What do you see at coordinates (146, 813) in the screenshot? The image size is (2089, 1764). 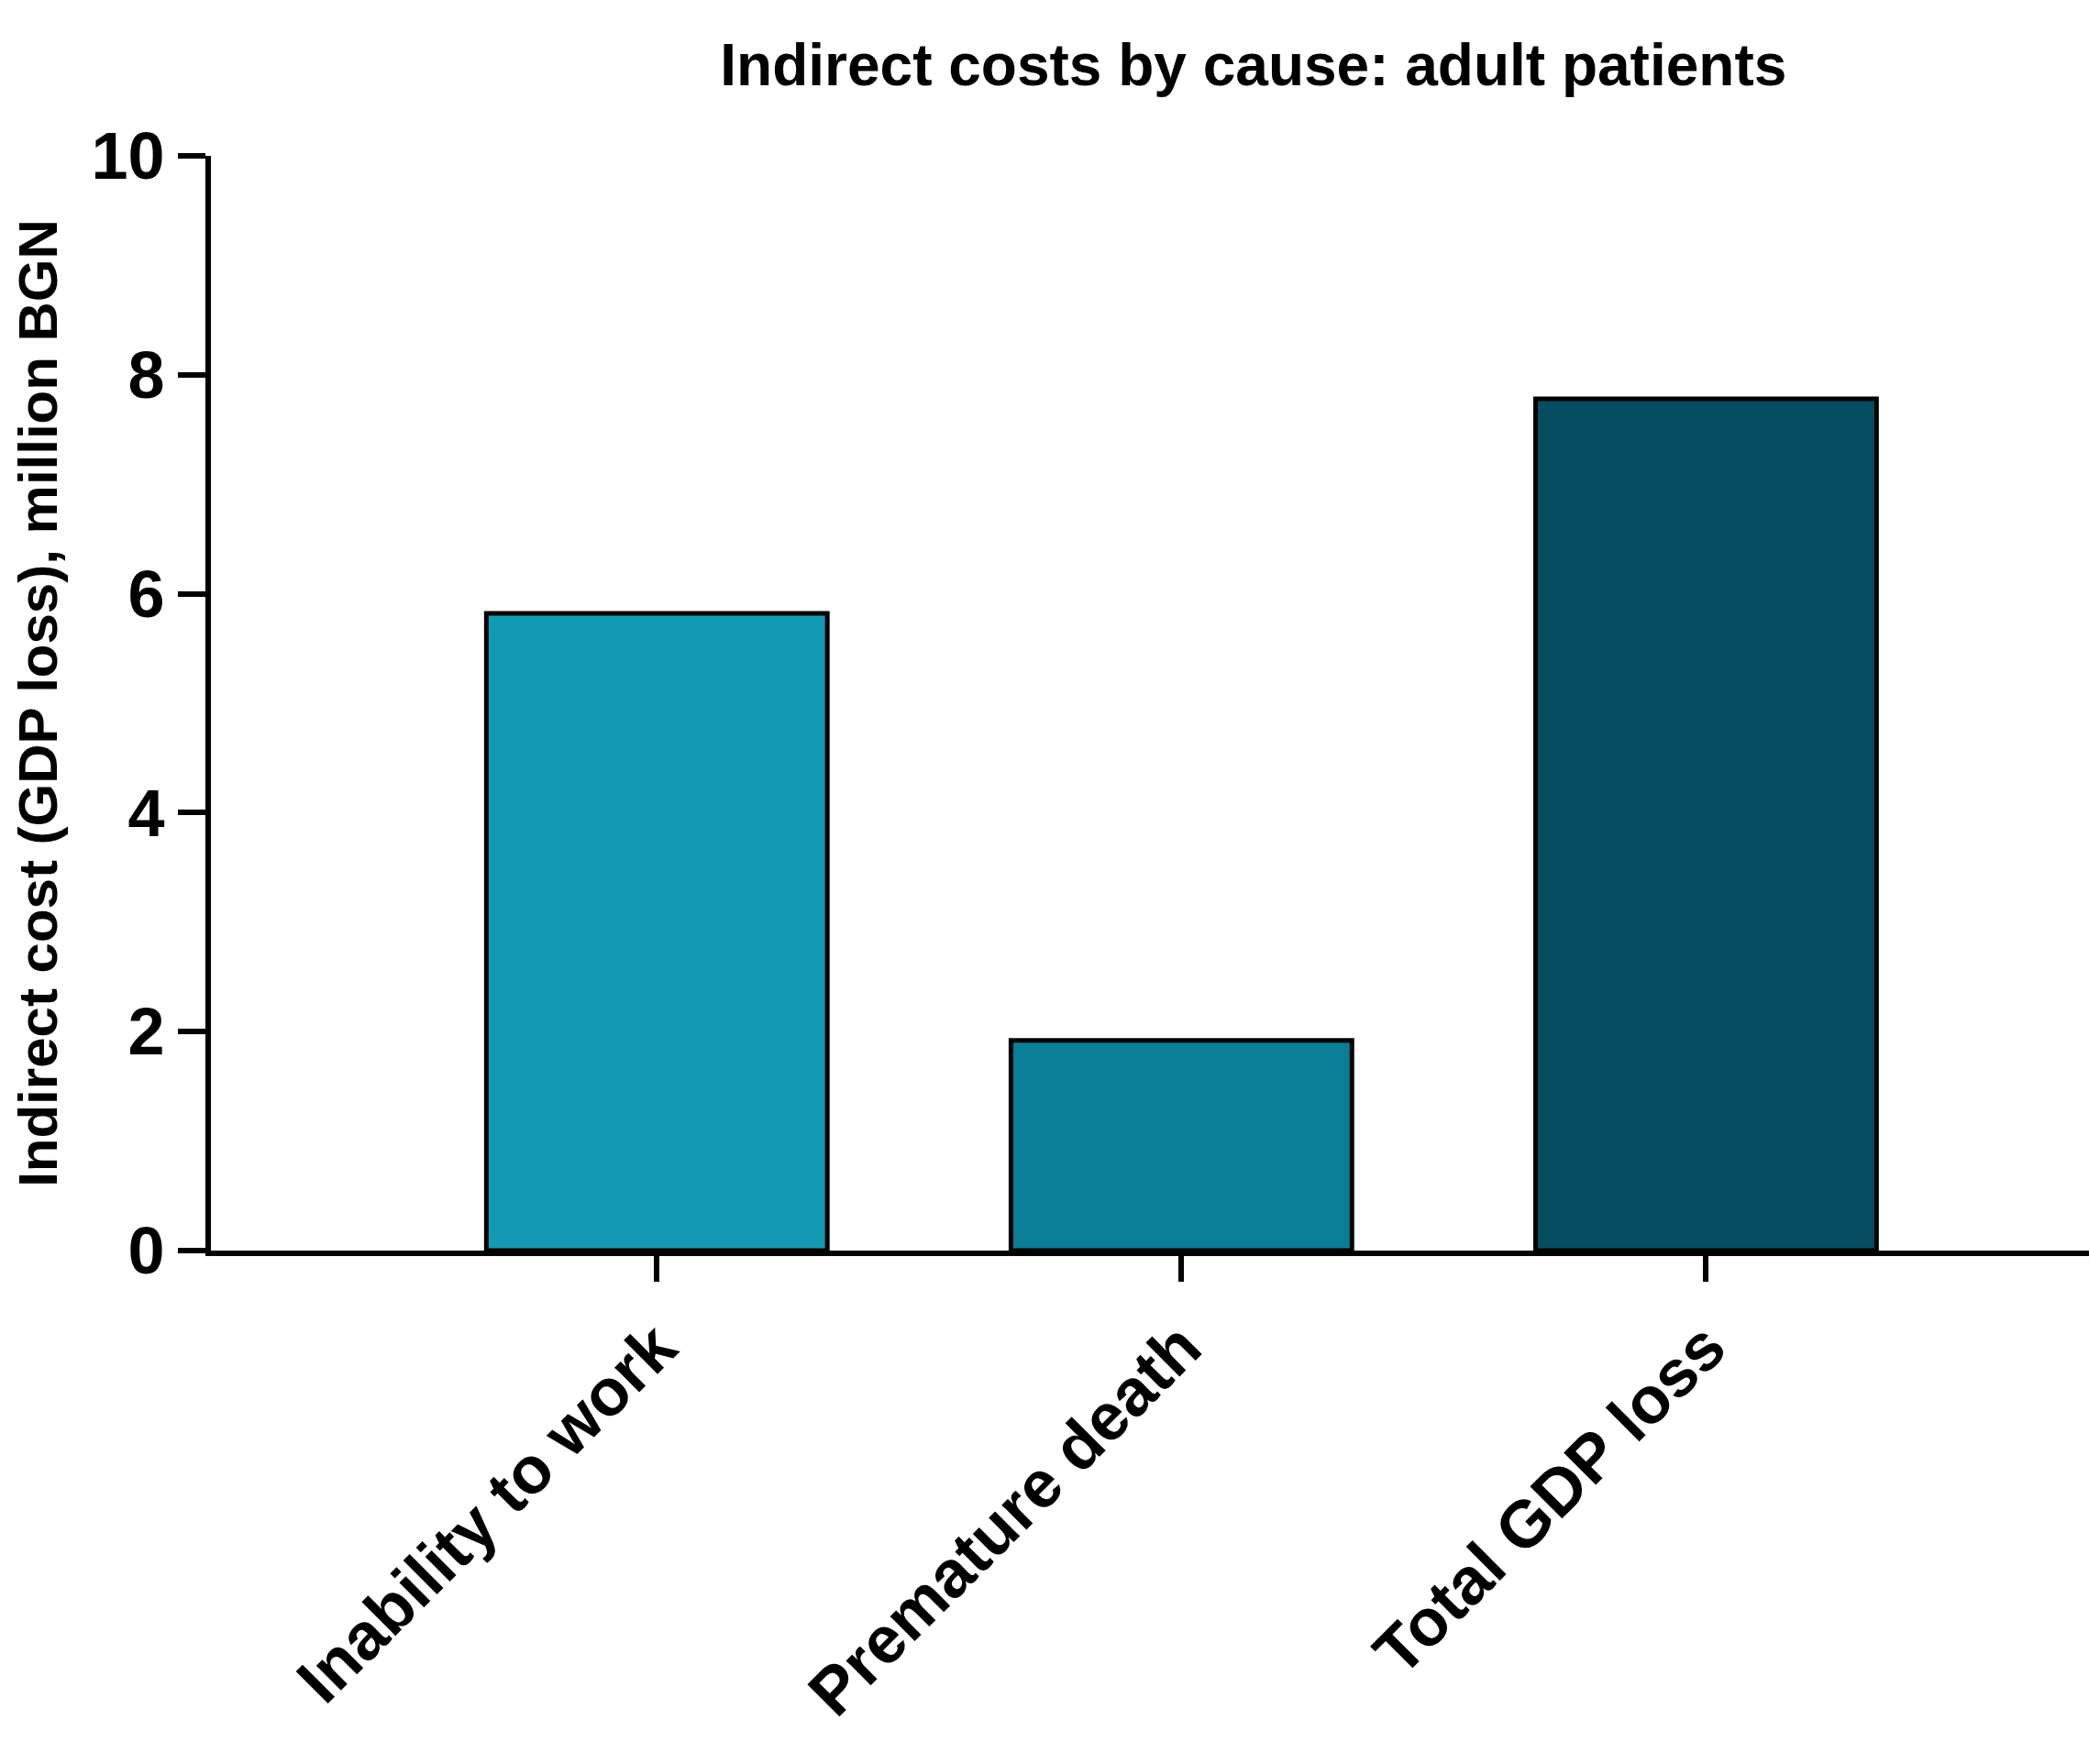 I see `y-tick-label: 4` at bounding box center [146, 813].